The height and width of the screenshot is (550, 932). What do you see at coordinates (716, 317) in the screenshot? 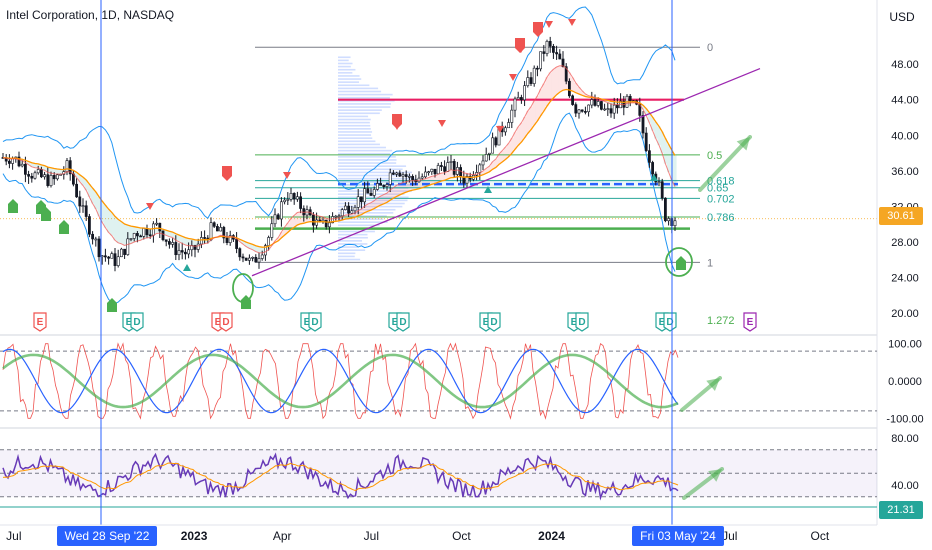
I see `annotation-arrows` at bounding box center [716, 317].